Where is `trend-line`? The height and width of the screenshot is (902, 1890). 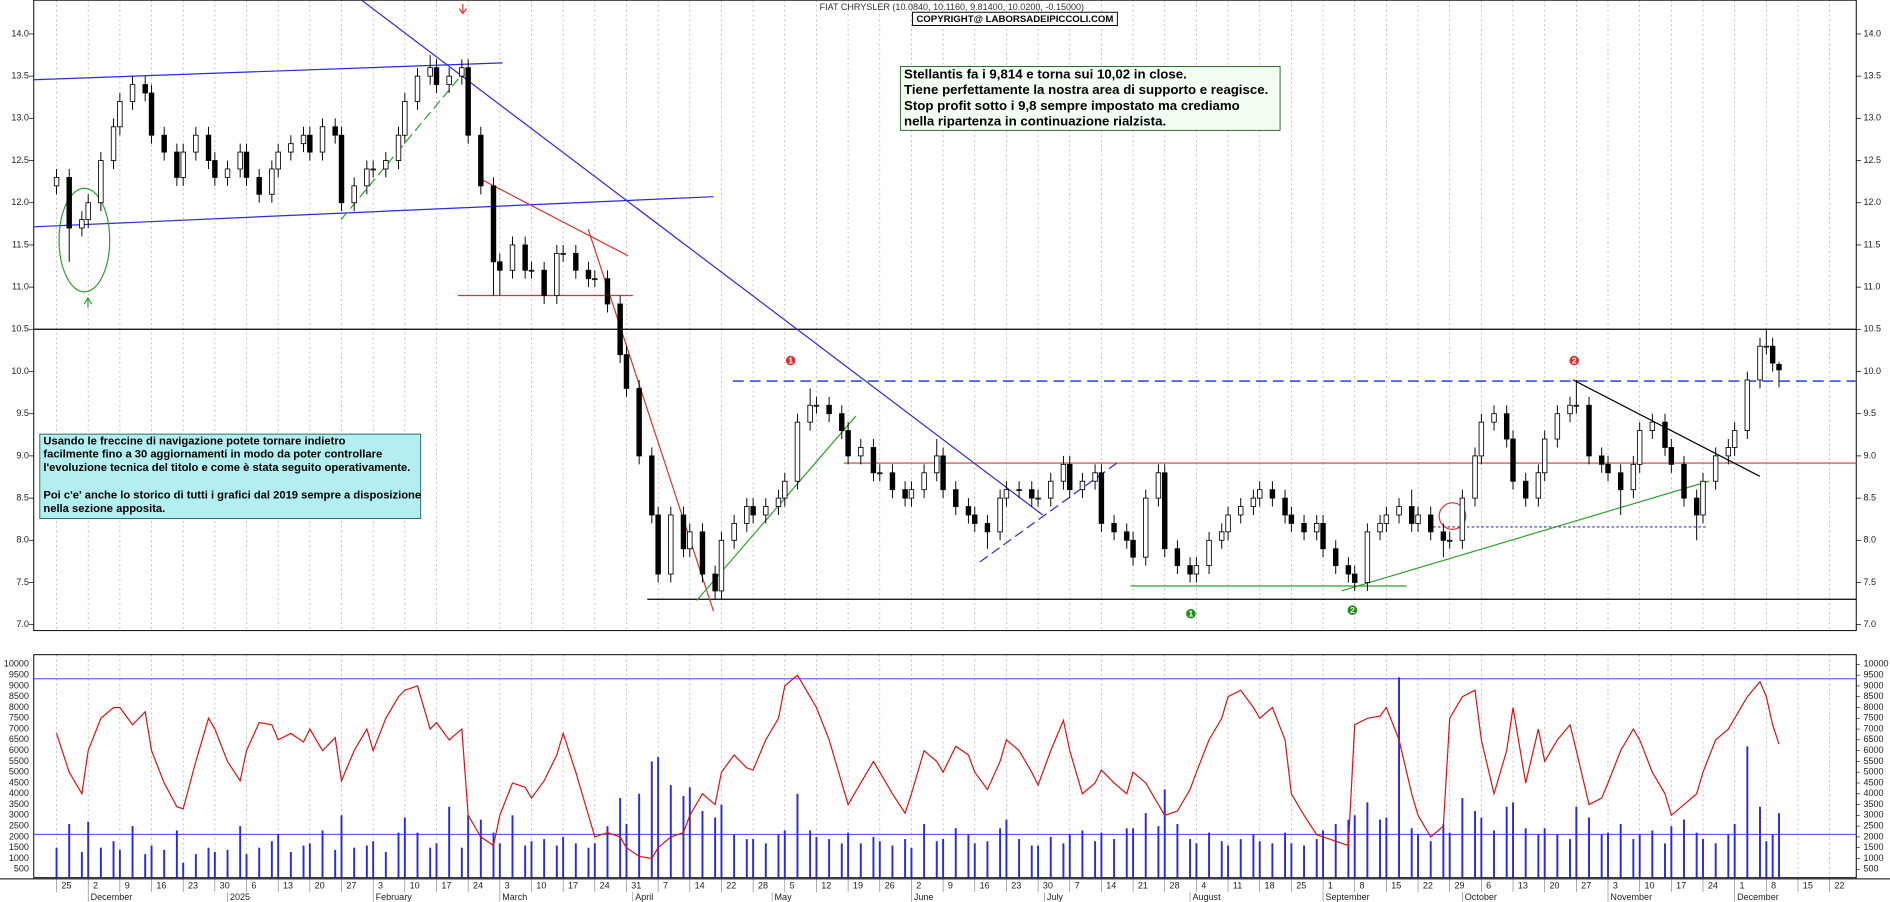
trend-line is located at coordinates (554, 217).